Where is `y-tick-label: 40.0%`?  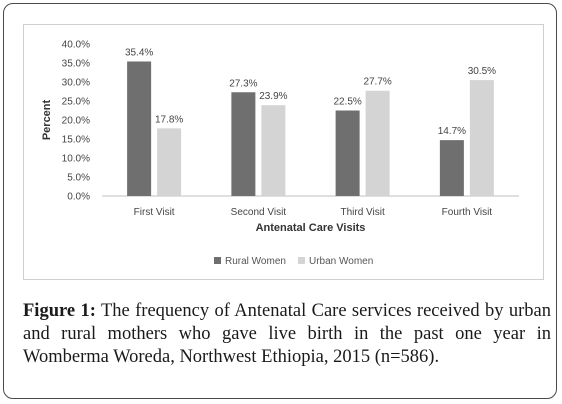
y-tick-label: 40.0% is located at coordinates (76, 45).